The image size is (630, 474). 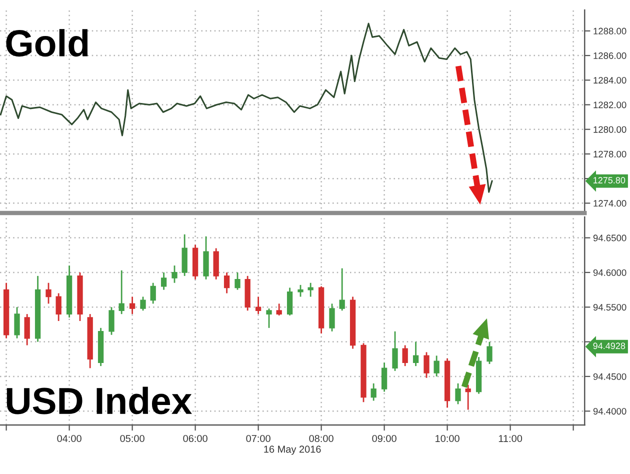 I want to click on x-axis-title: 16 May 2016, so click(x=292, y=450).